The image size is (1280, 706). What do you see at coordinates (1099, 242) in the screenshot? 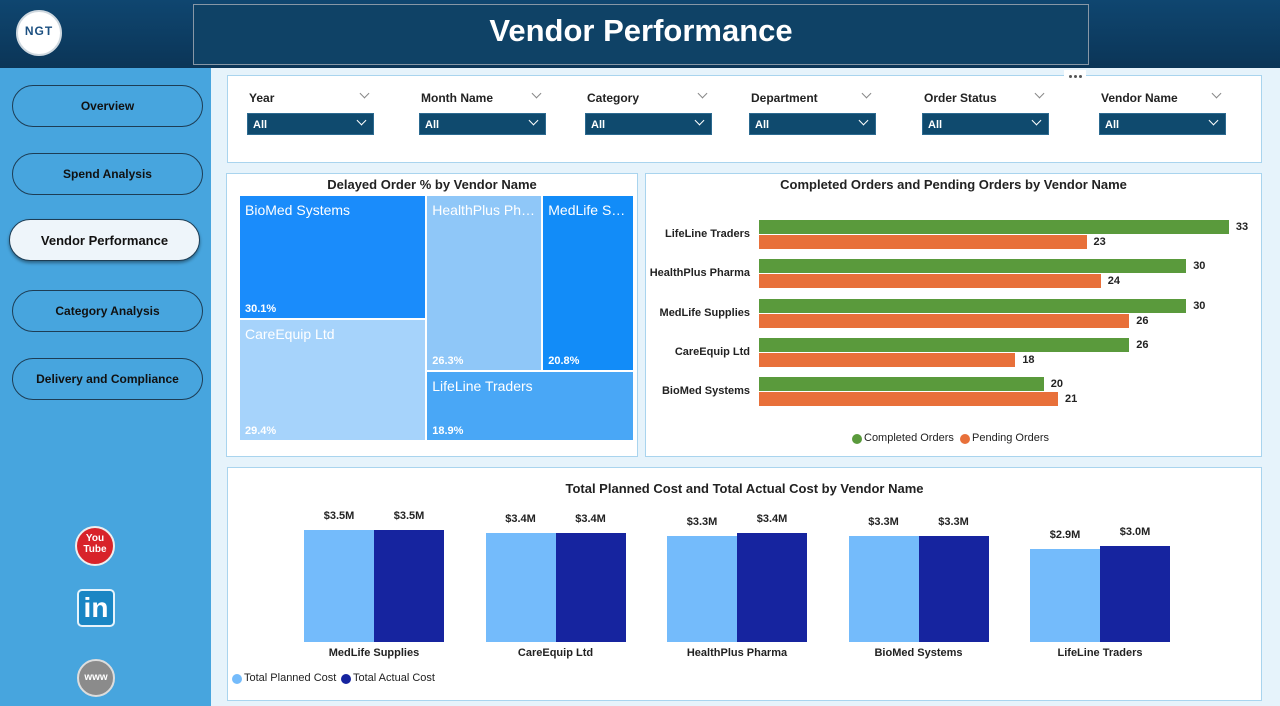
I see `data-label: 23` at bounding box center [1099, 242].